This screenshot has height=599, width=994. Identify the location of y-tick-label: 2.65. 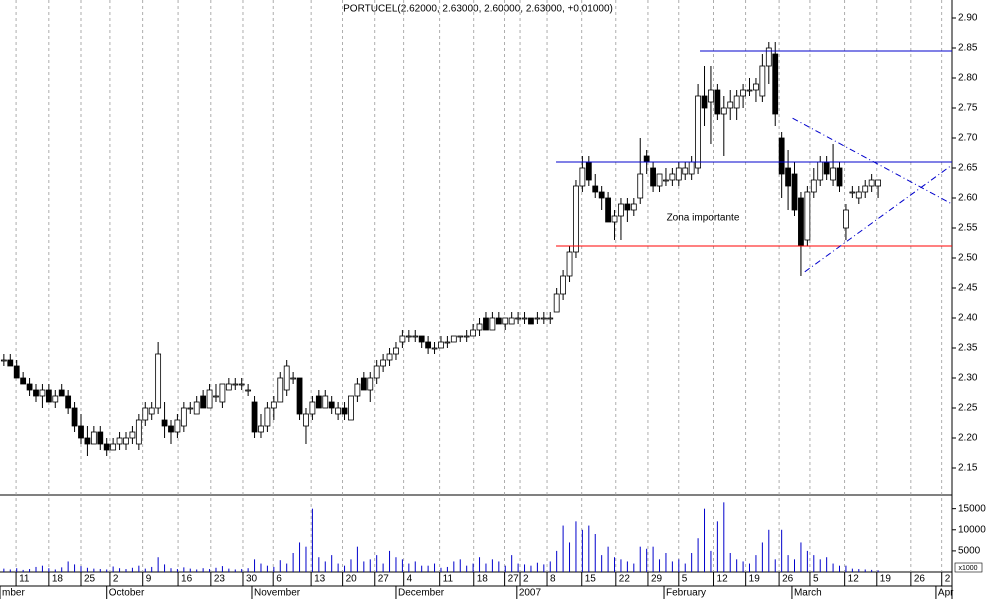
(968, 168).